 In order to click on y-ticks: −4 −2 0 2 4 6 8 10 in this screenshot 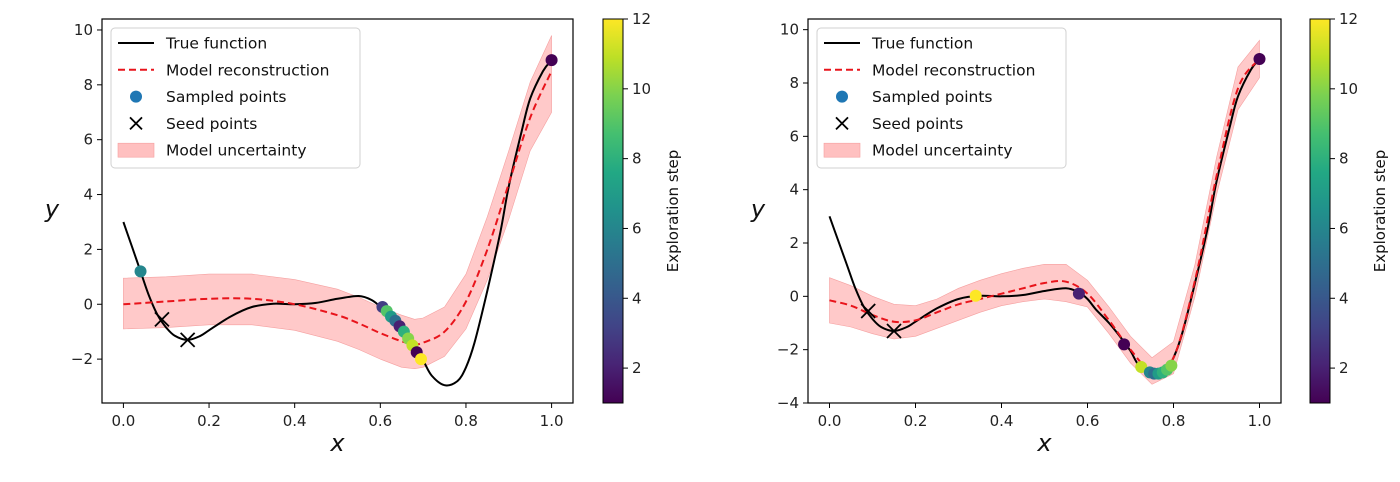, I will do `click(792, 216)`.